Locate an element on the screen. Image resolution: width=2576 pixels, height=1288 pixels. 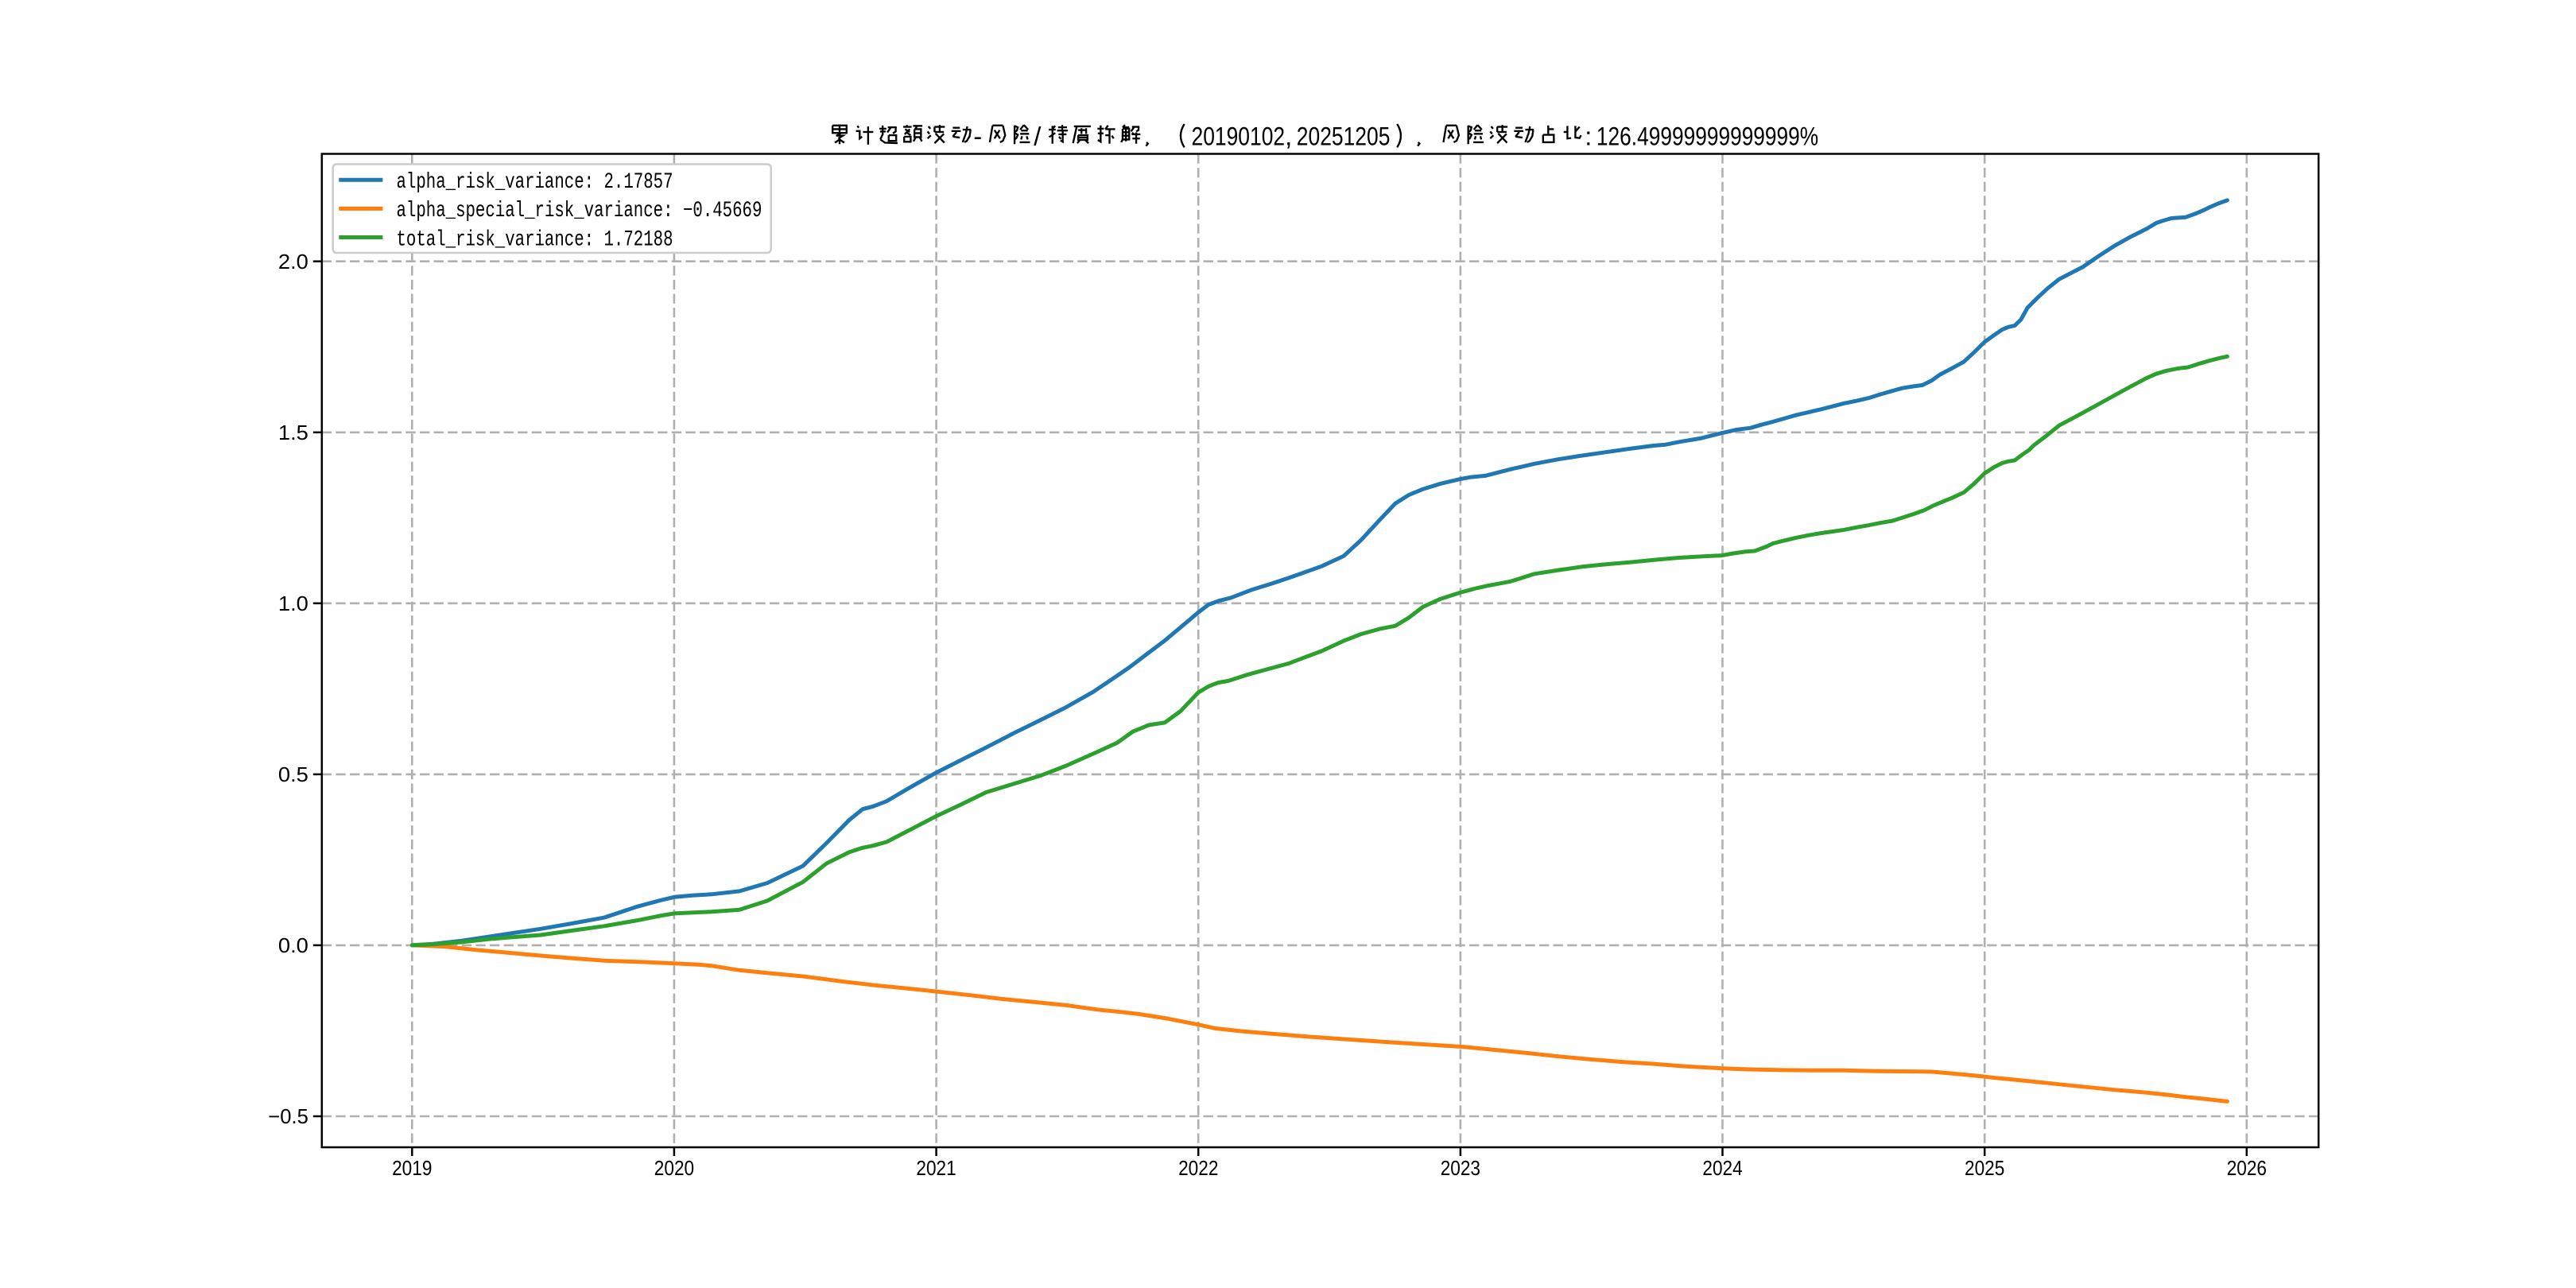
svg-text: total_risk_variance: 1.72188 is located at coordinates (535, 240).